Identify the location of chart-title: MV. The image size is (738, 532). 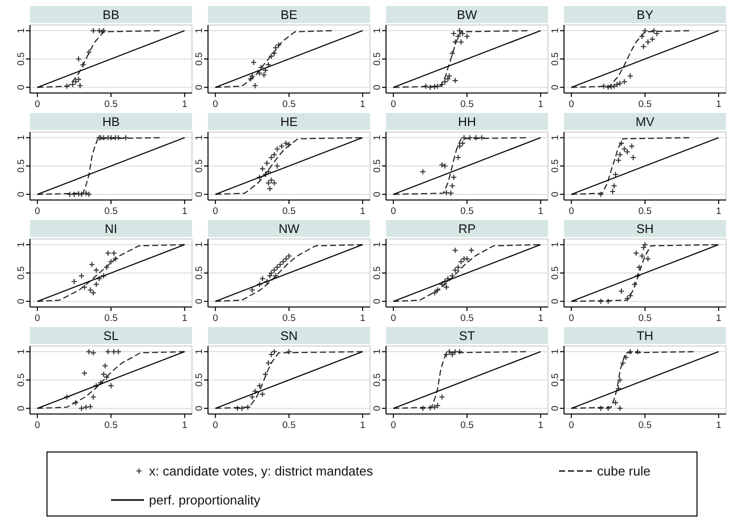
(646, 122).